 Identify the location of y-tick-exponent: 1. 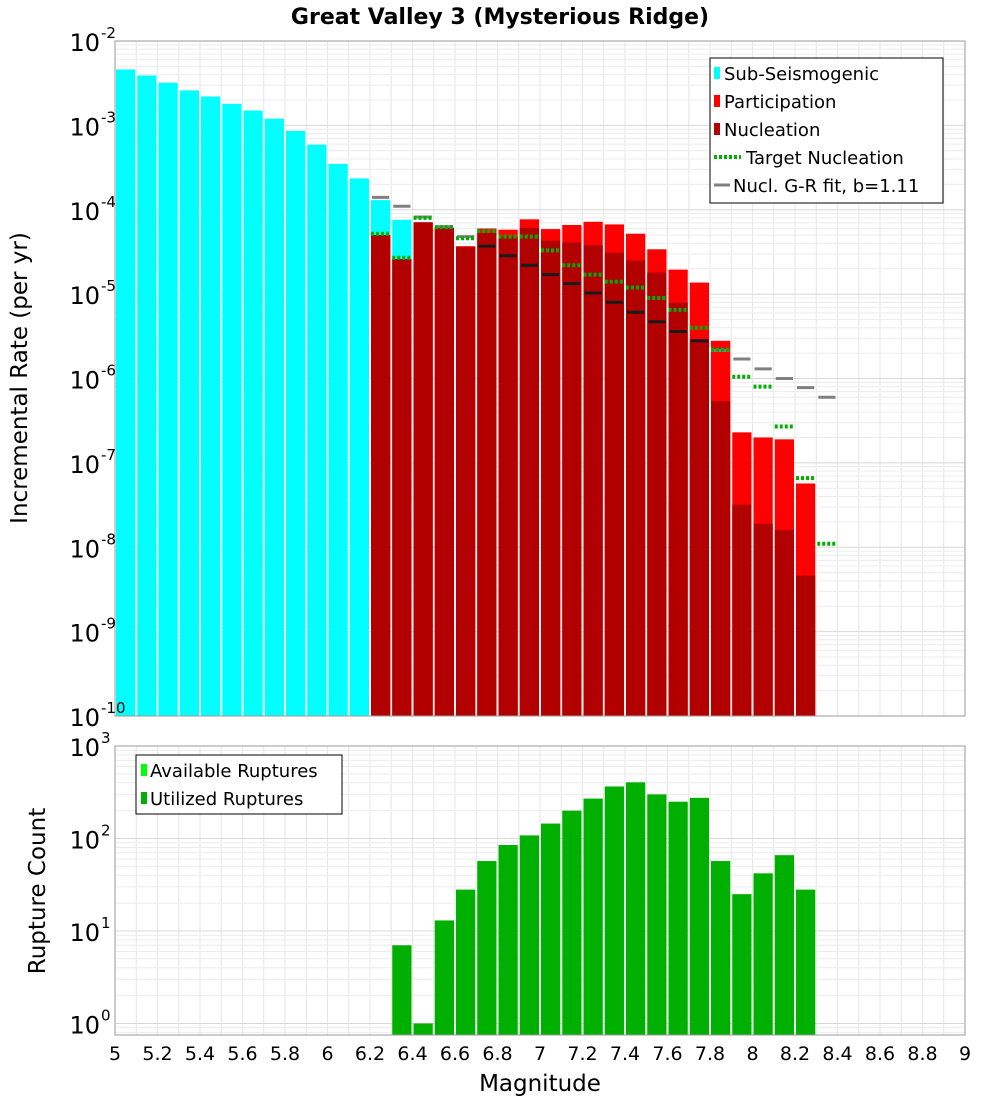
(106, 923).